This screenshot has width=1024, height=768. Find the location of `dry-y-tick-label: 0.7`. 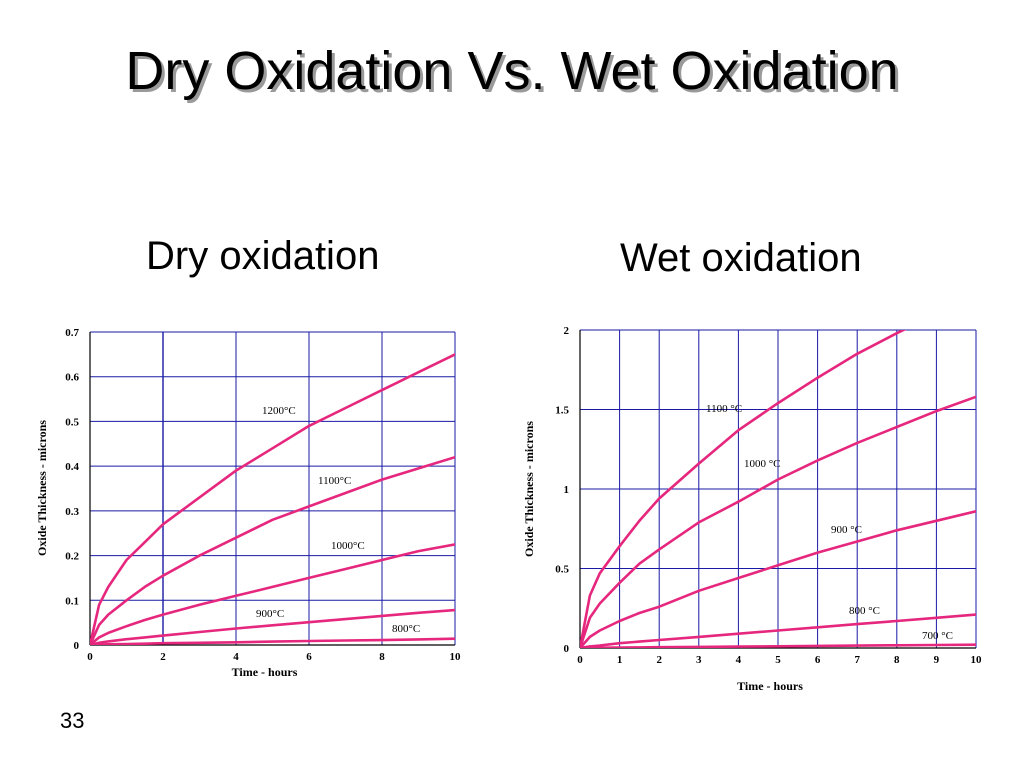

dry-y-tick-label: 0.7 is located at coordinates (72, 333).